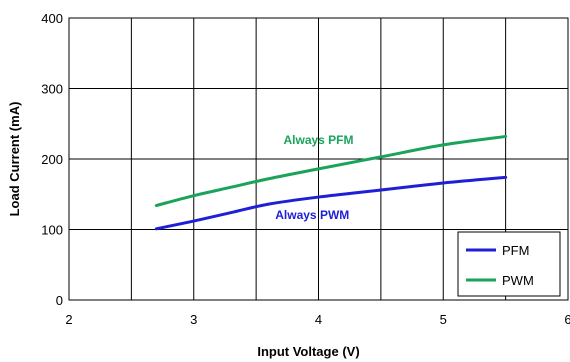 Image resolution: width=570 pixels, height=362 pixels. What do you see at coordinates (52, 230) in the screenshot?
I see `y-tick-label: 100` at bounding box center [52, 230].